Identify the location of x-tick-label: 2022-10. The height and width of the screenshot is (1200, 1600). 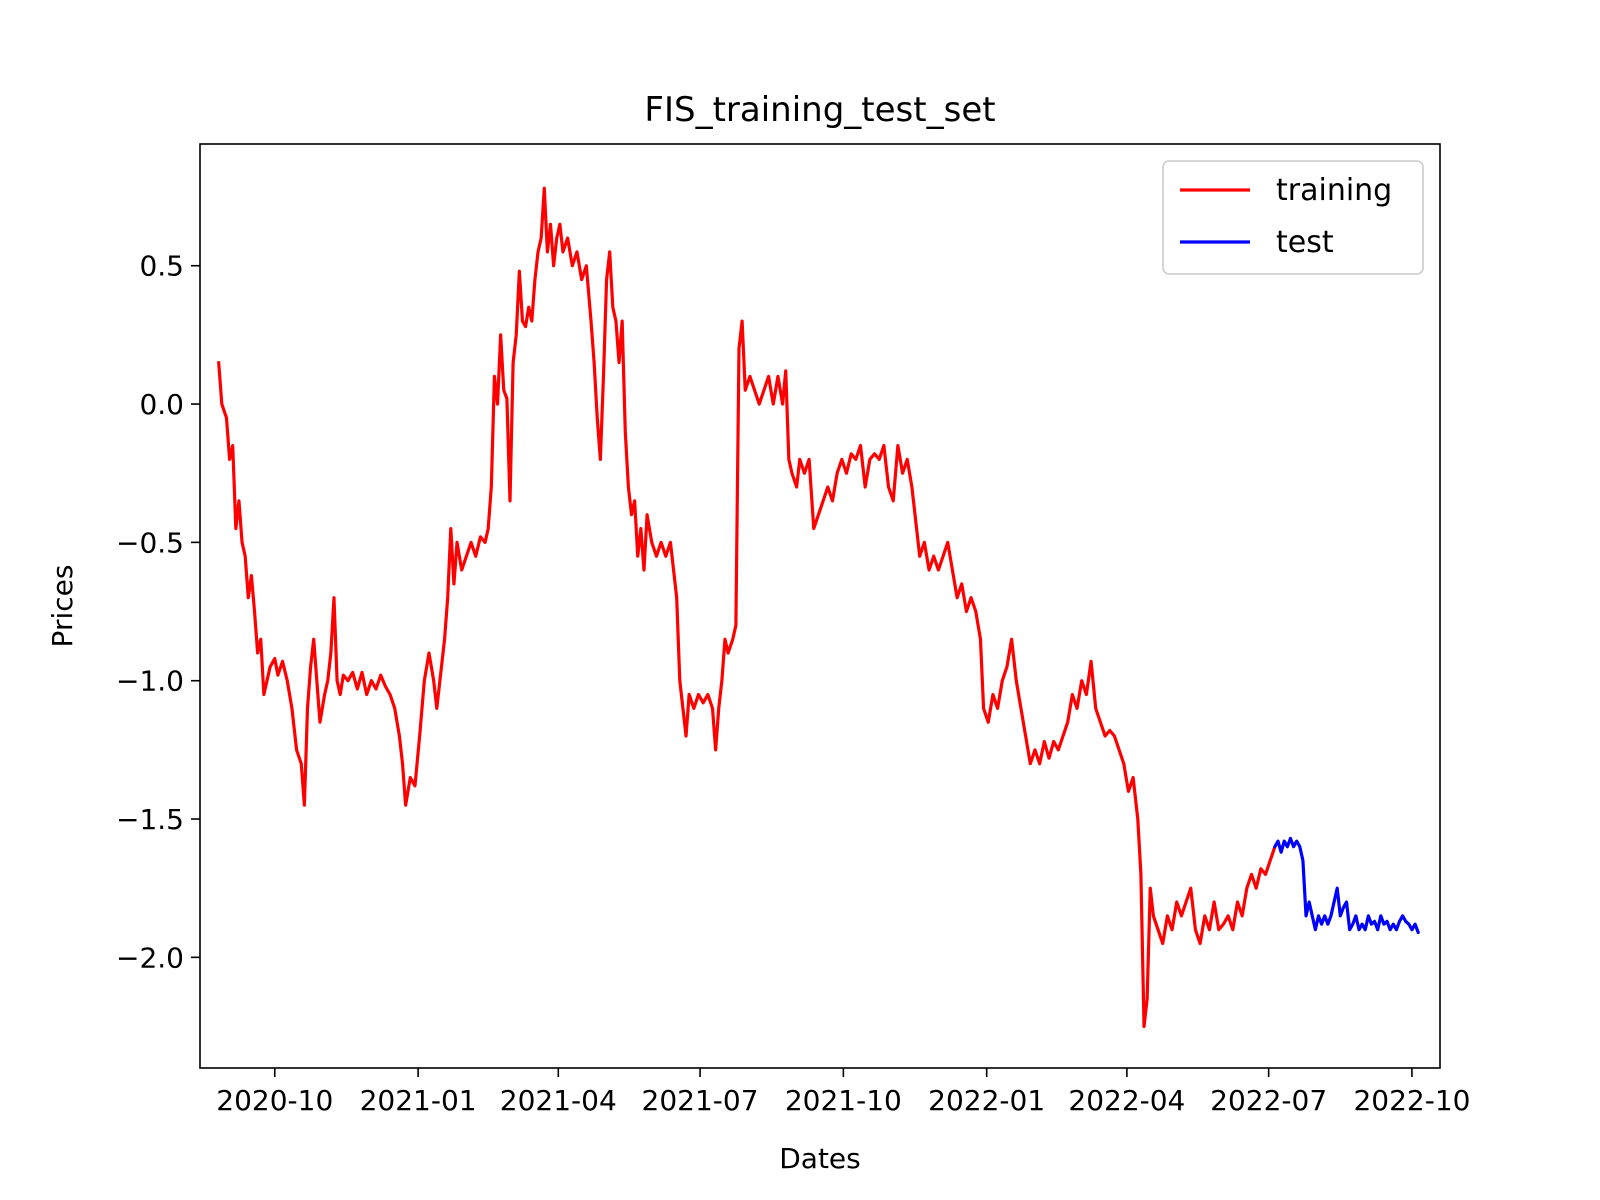
(1411, 1100).